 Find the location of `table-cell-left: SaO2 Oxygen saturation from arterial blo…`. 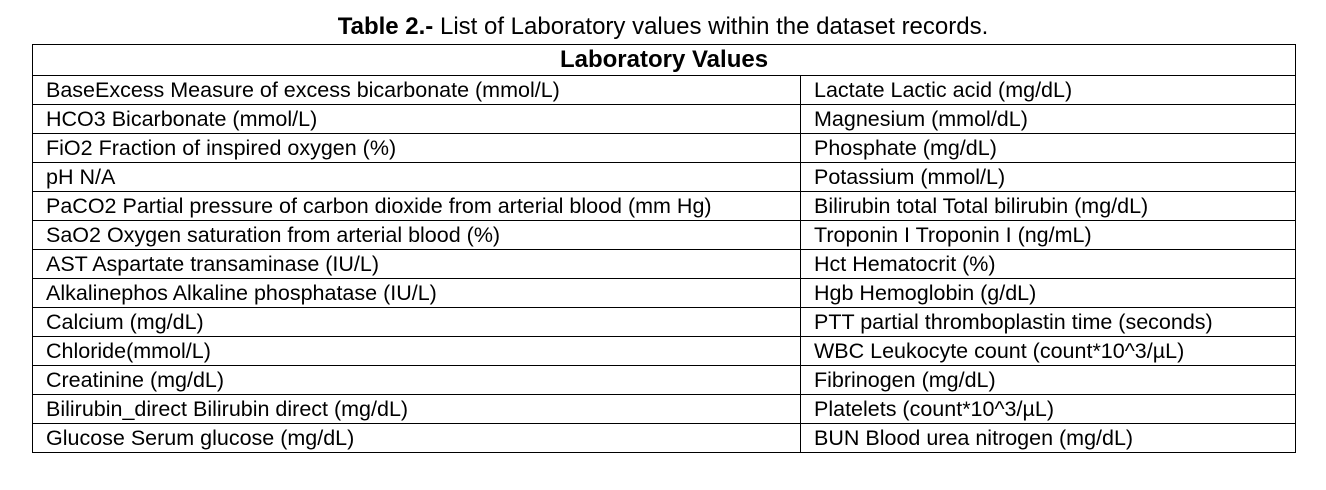

table-cell-left: SaO2 Oxygen saturation from arterial blo… is located at coordinates (416, 235).